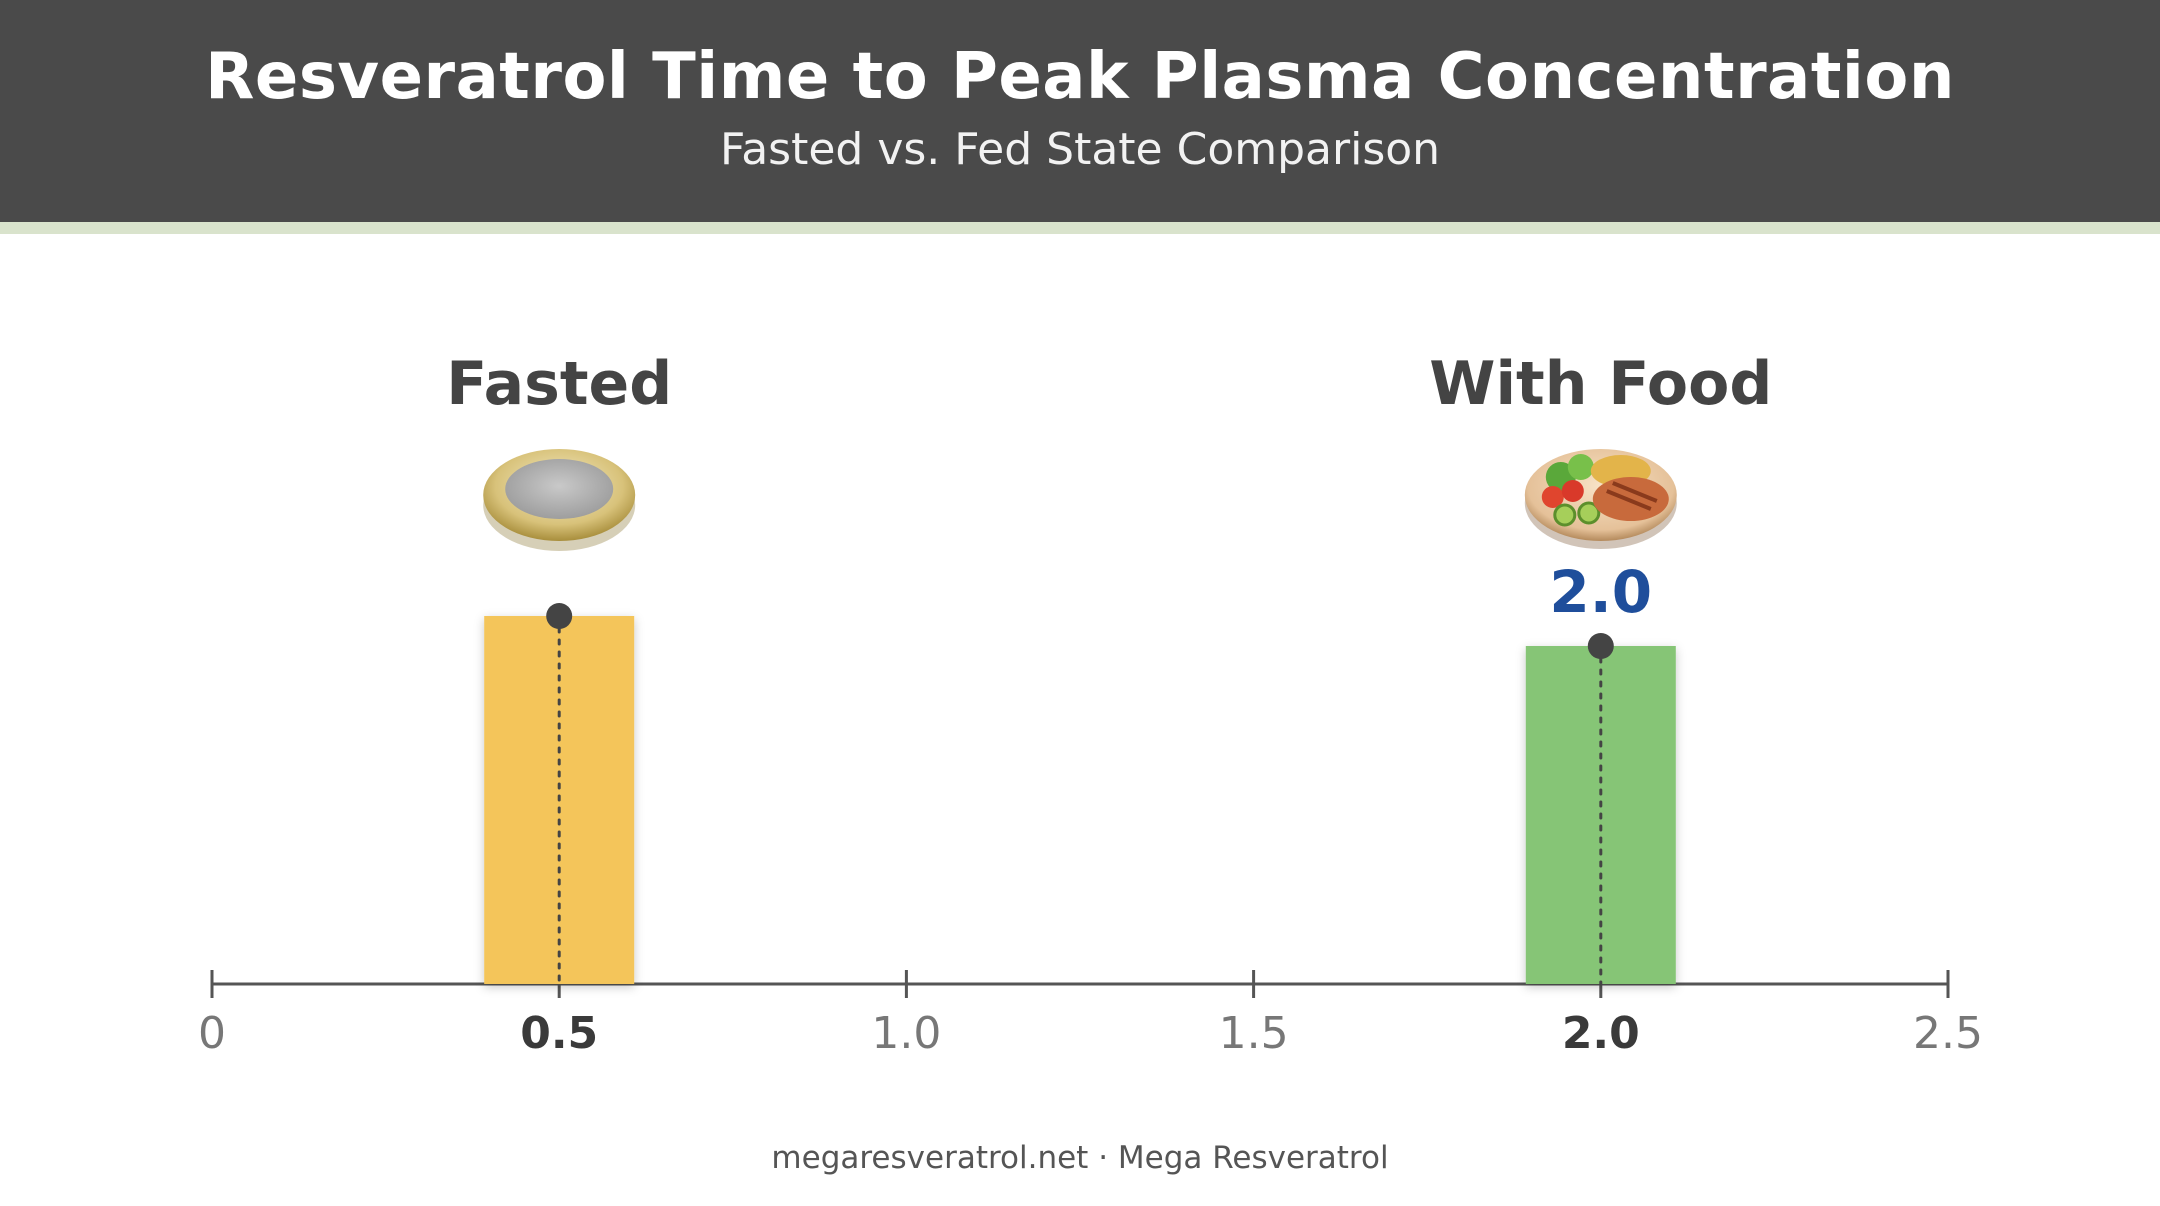 The height and width of the screenshot is (1206, 2160). Describe the element at coordinates (1080, 1158) in the screenshot. I see `footer-credit: megaresveratrol.net · Mega Resveratrol` at that location.